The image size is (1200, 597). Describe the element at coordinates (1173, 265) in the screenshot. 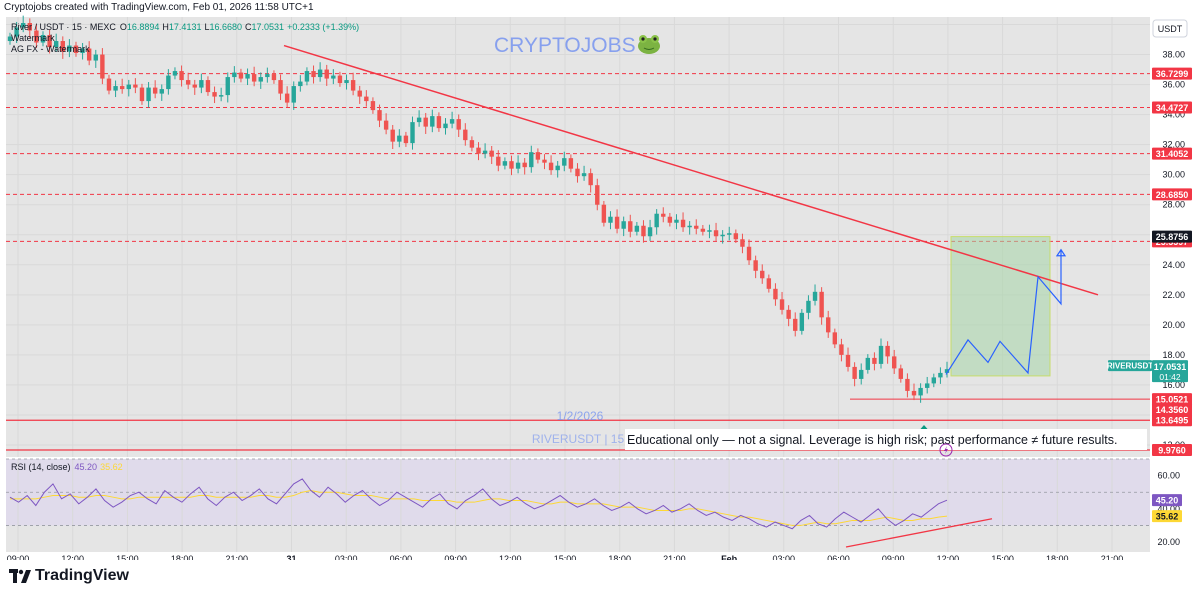

I see `price-tick-label: 24.00` at that location.